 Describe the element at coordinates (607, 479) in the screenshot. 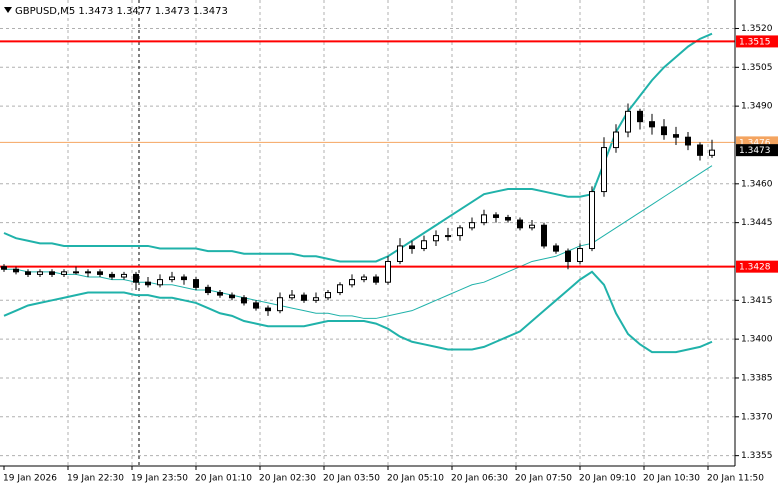

I see `x-tick-label: 20 Jan 09:10` at that location.